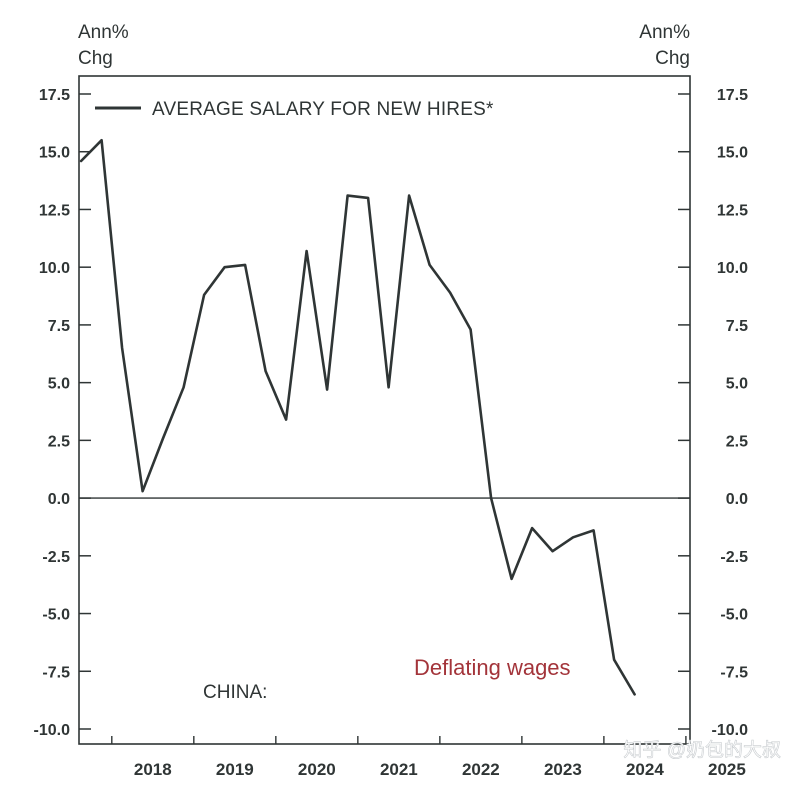  What do you see at coordinates (235, 769) in the screenshot?
I see `x-tick-label: 2019` at bounding box center [235, 769].